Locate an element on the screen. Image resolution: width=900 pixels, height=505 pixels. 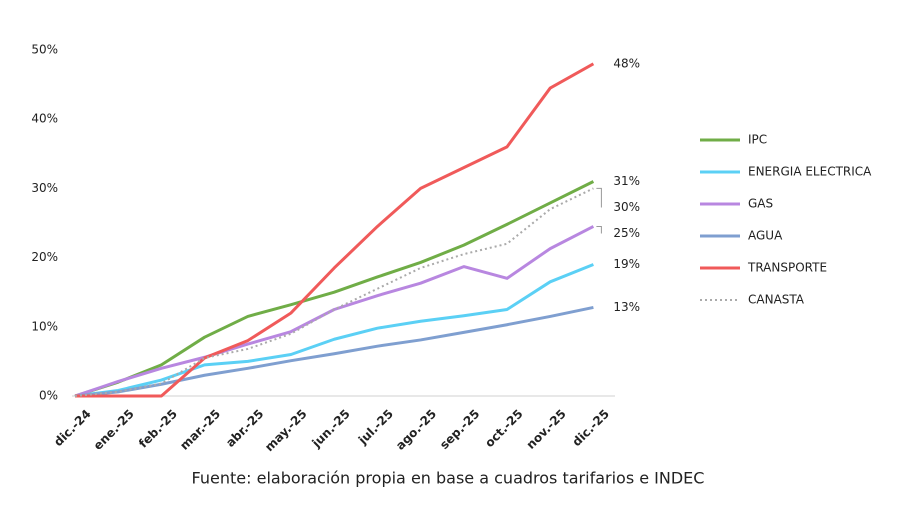
x-tick-label: jul.-25 is located at coordinates (375, 427).